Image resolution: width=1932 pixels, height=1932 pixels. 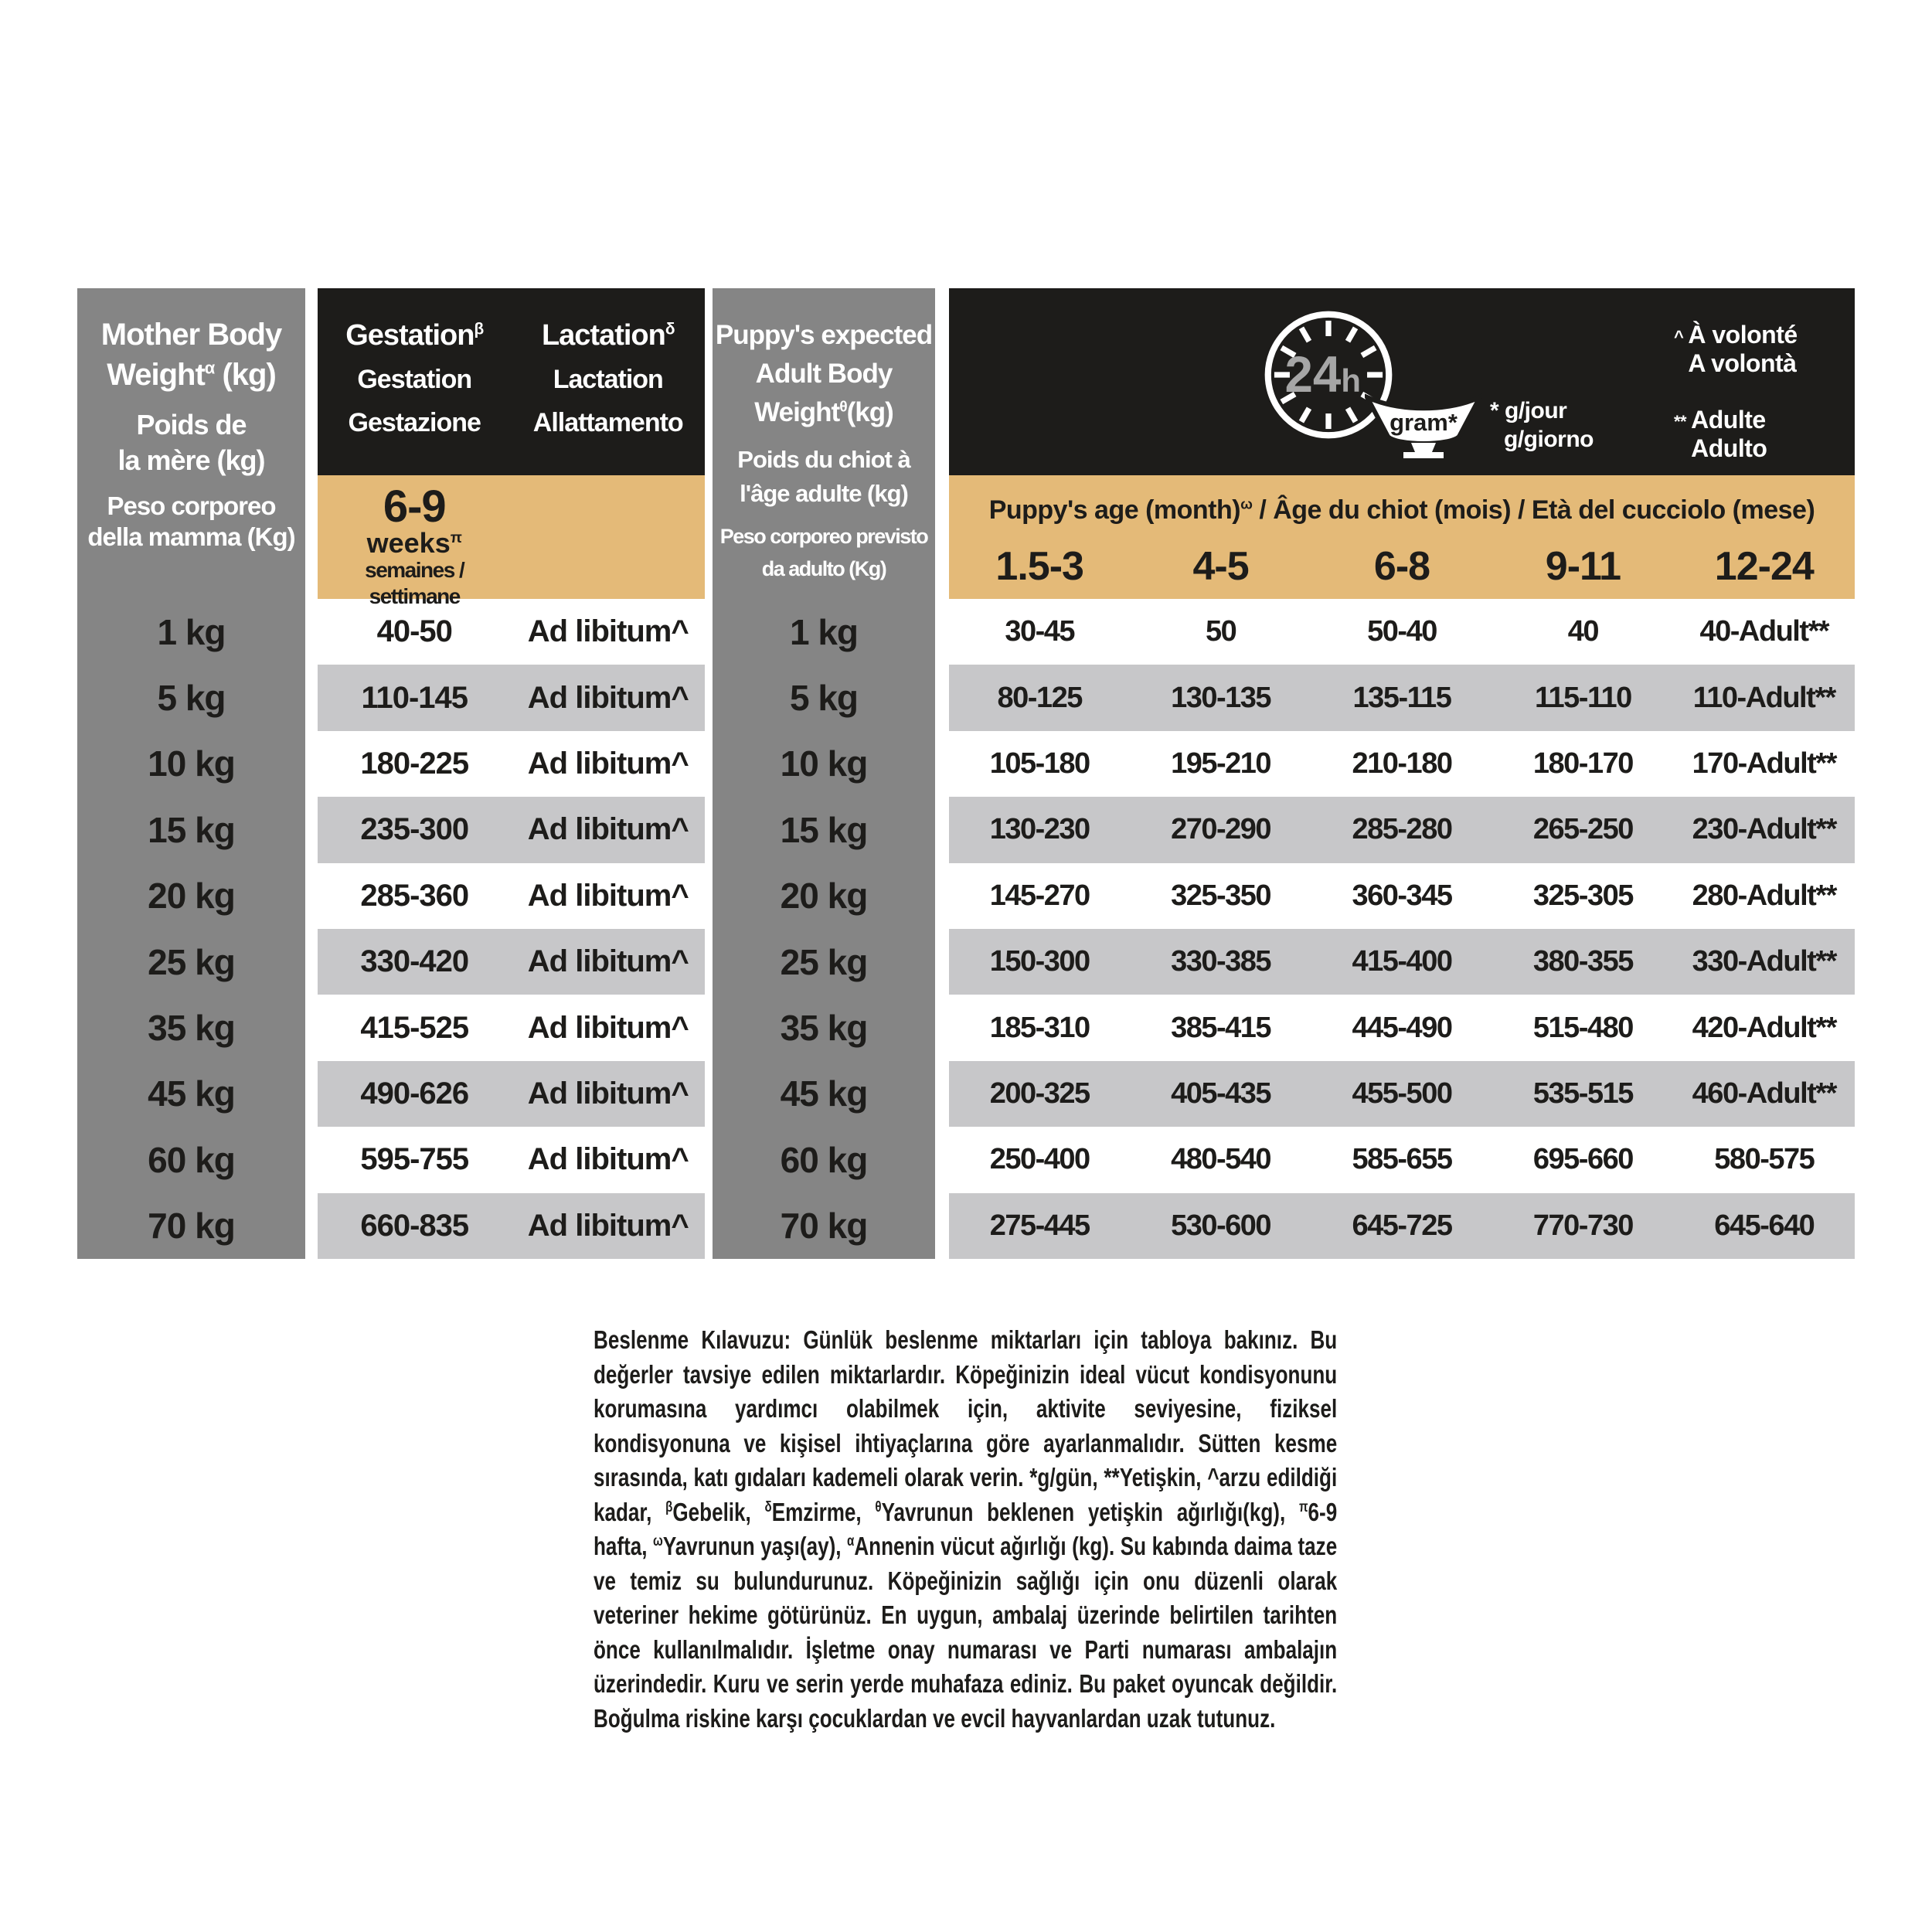 I want to click on mother-weight-label: 1 kg, so click(x=192, y=631).